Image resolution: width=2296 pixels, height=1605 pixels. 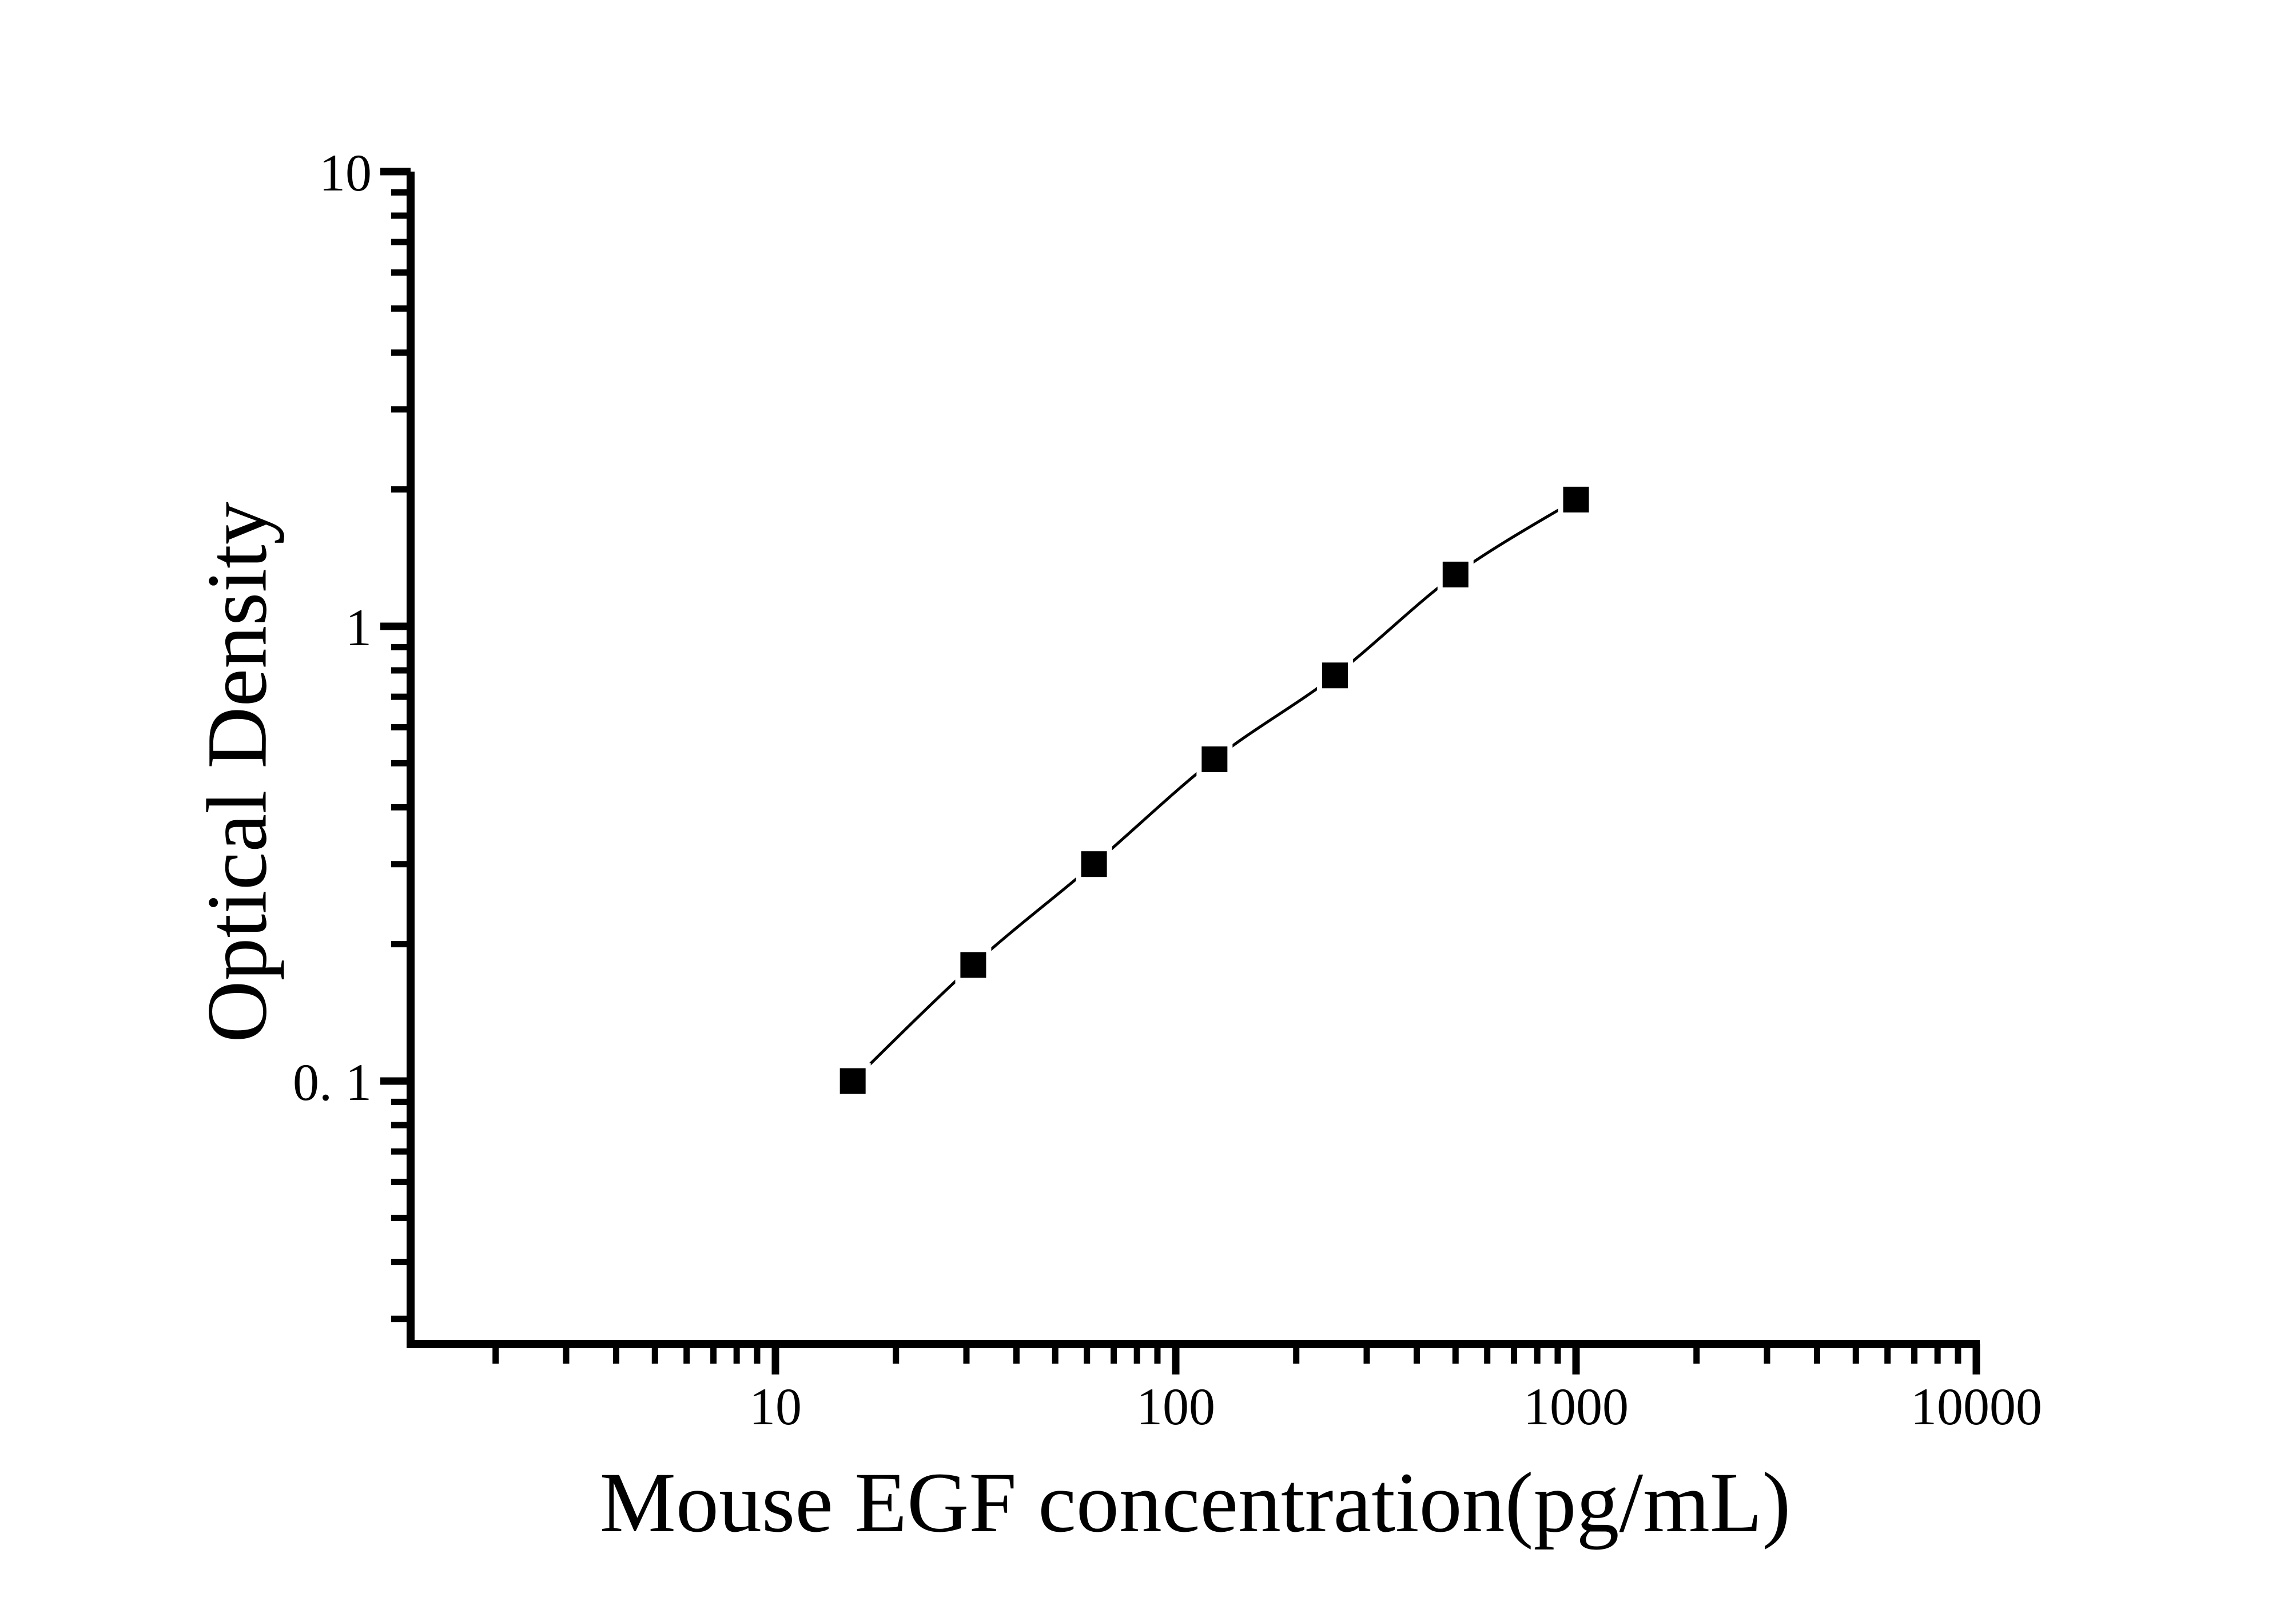 I want to click on y-tick-label: 10, so click(x=345, y=173).